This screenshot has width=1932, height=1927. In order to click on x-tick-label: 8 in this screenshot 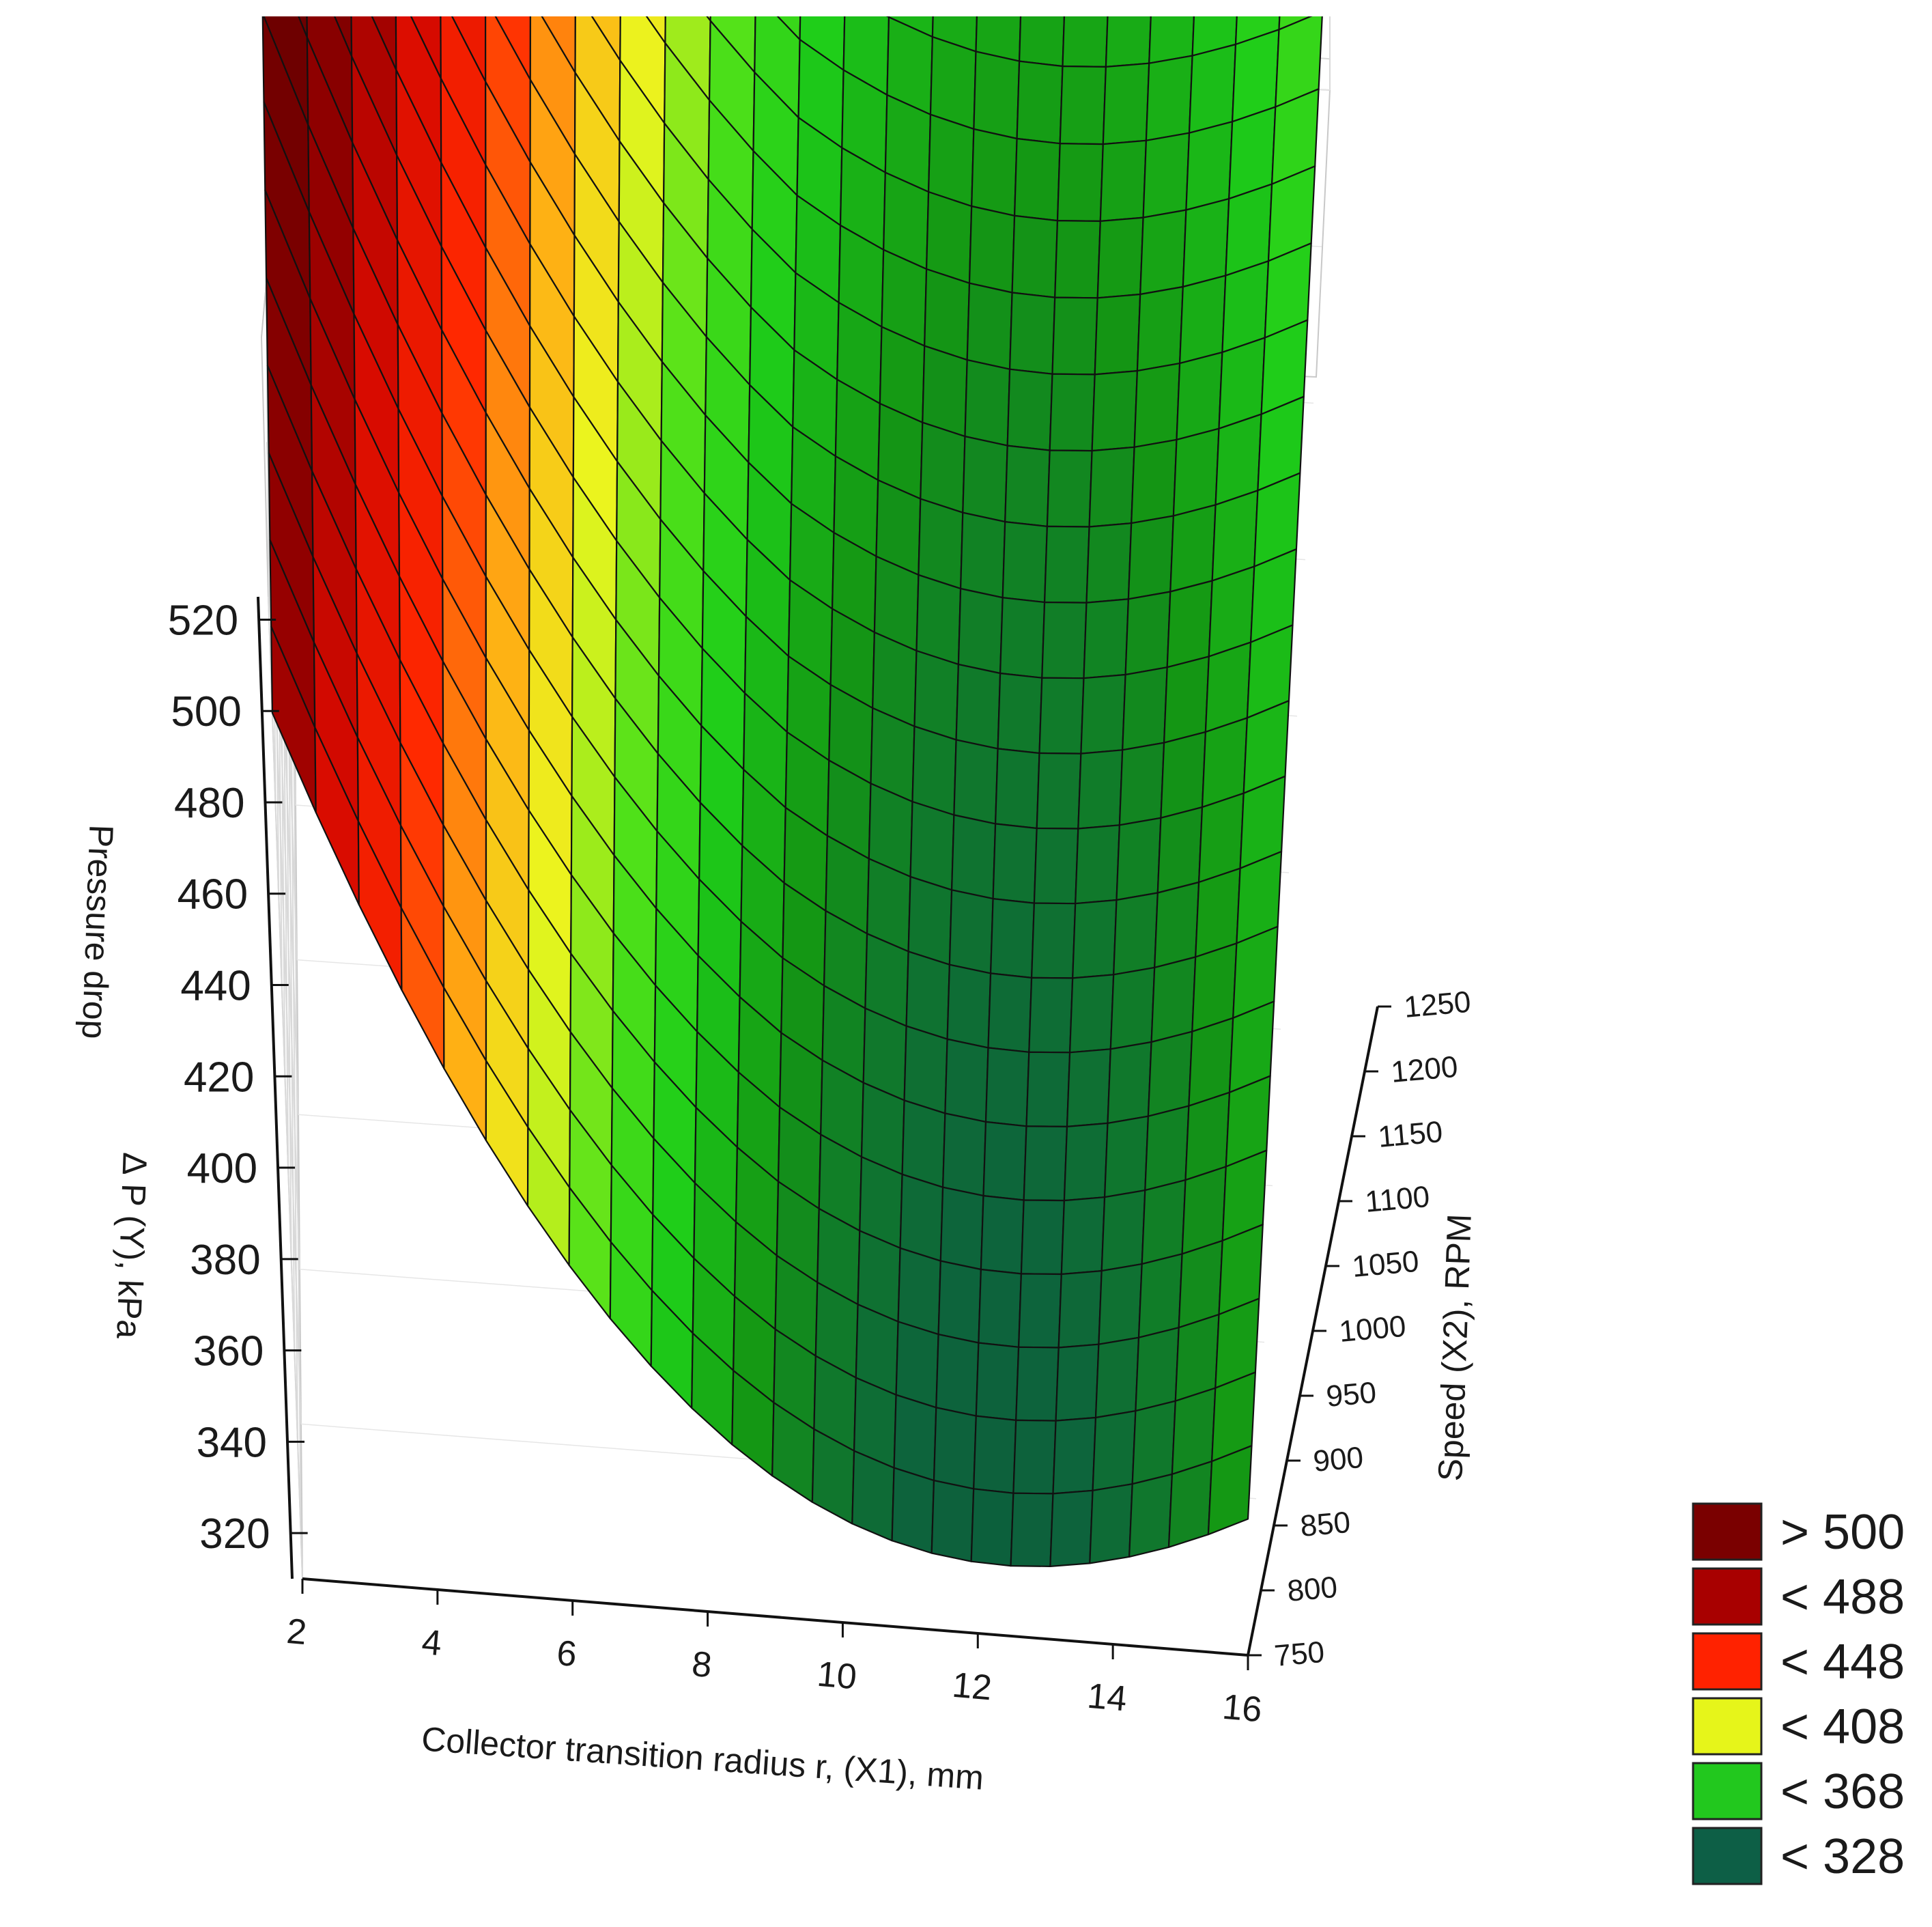, I will do `click(702, 1664)`.